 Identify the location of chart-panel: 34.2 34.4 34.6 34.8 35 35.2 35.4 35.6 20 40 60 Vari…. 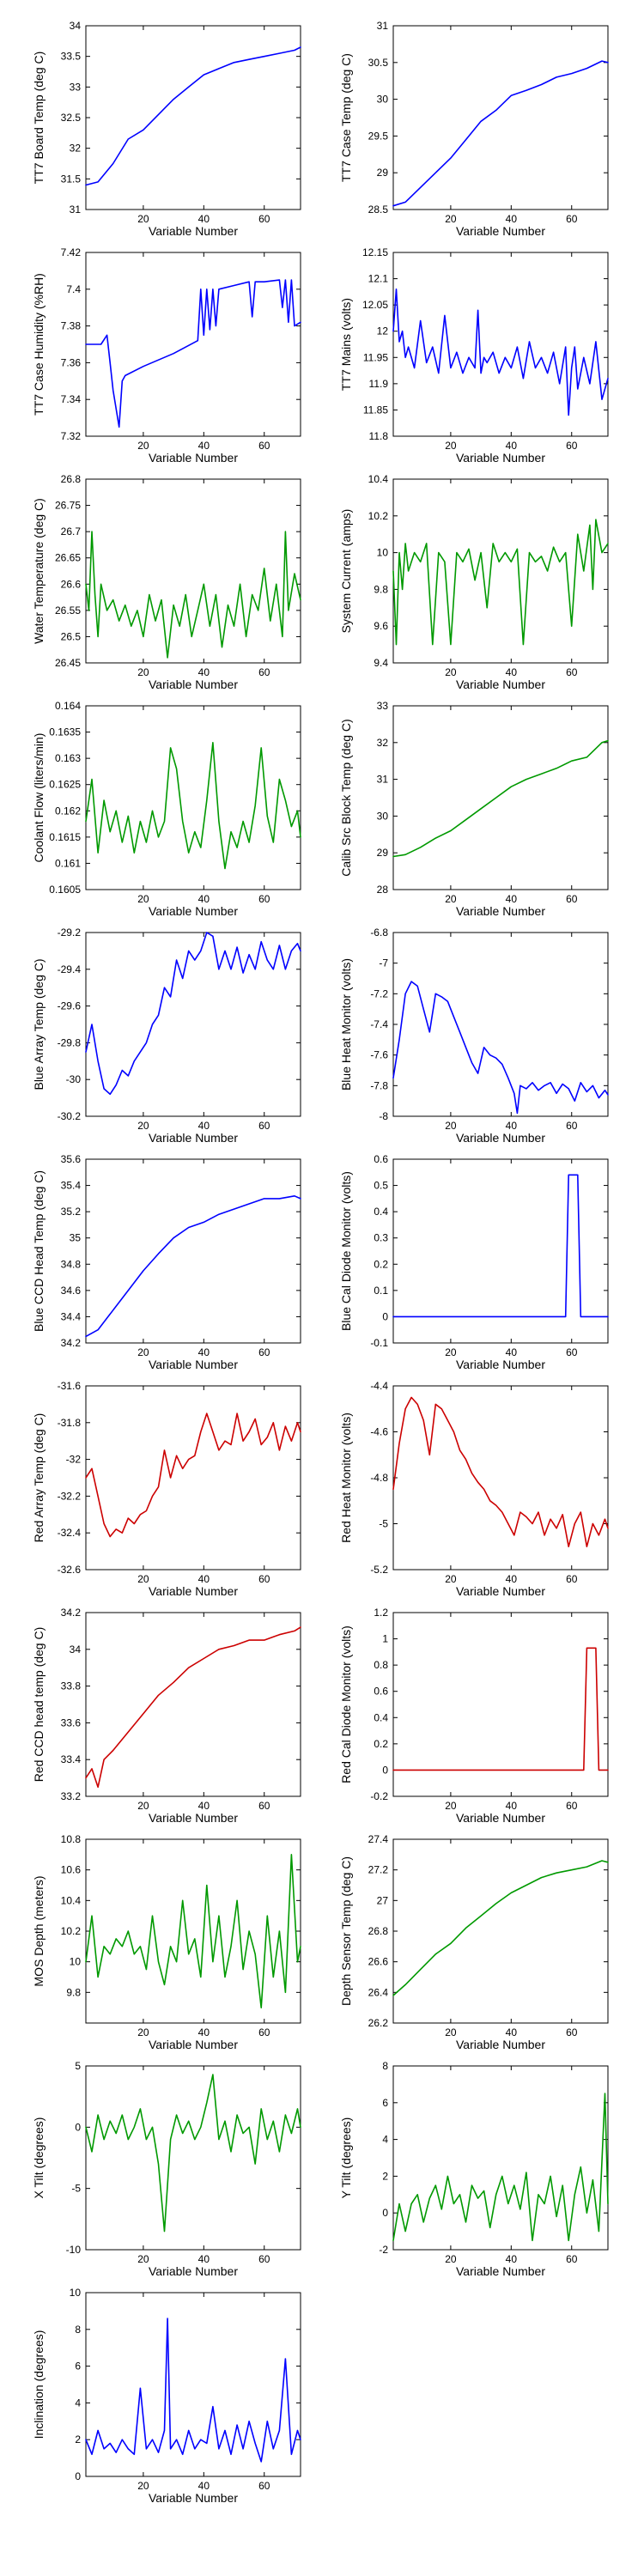
(166, 1262).